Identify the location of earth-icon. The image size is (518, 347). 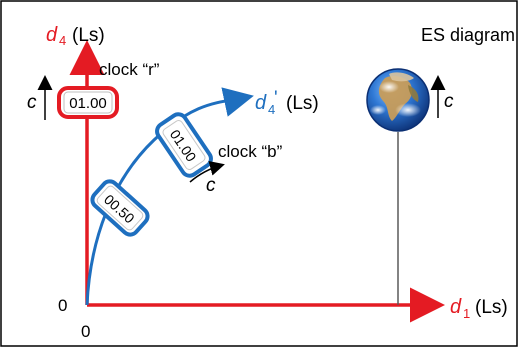
(398, 100).